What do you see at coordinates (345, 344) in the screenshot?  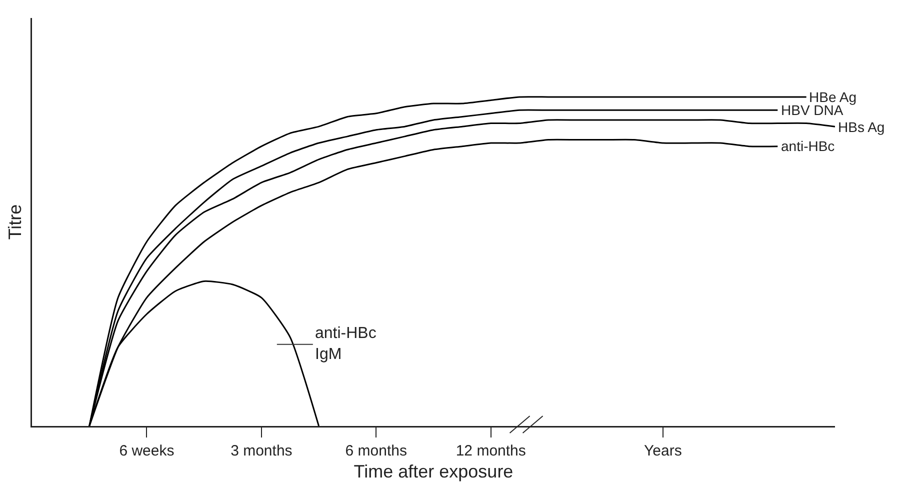 I see `annotation: anti-HBc IgM` at bounding box center [345, 344].